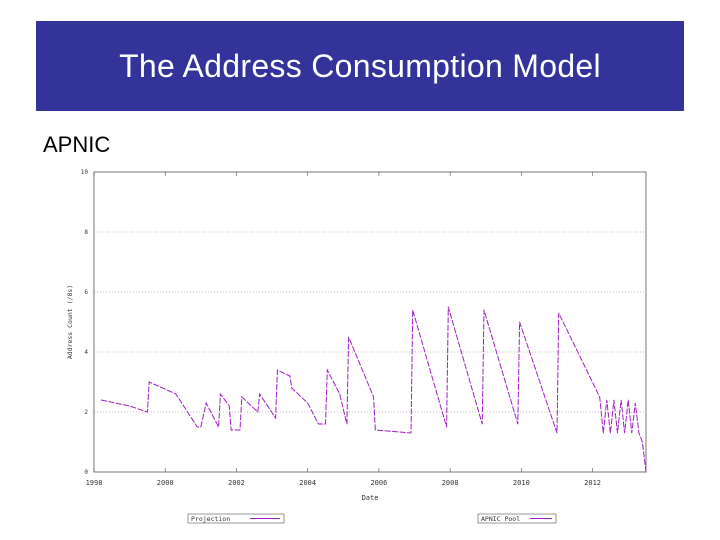 The height and width of the screenshot is (540, 720). Describe the element at coordinates (77, 144) in the screenshot. I see `slide-subtitle: APNIC` at that location.